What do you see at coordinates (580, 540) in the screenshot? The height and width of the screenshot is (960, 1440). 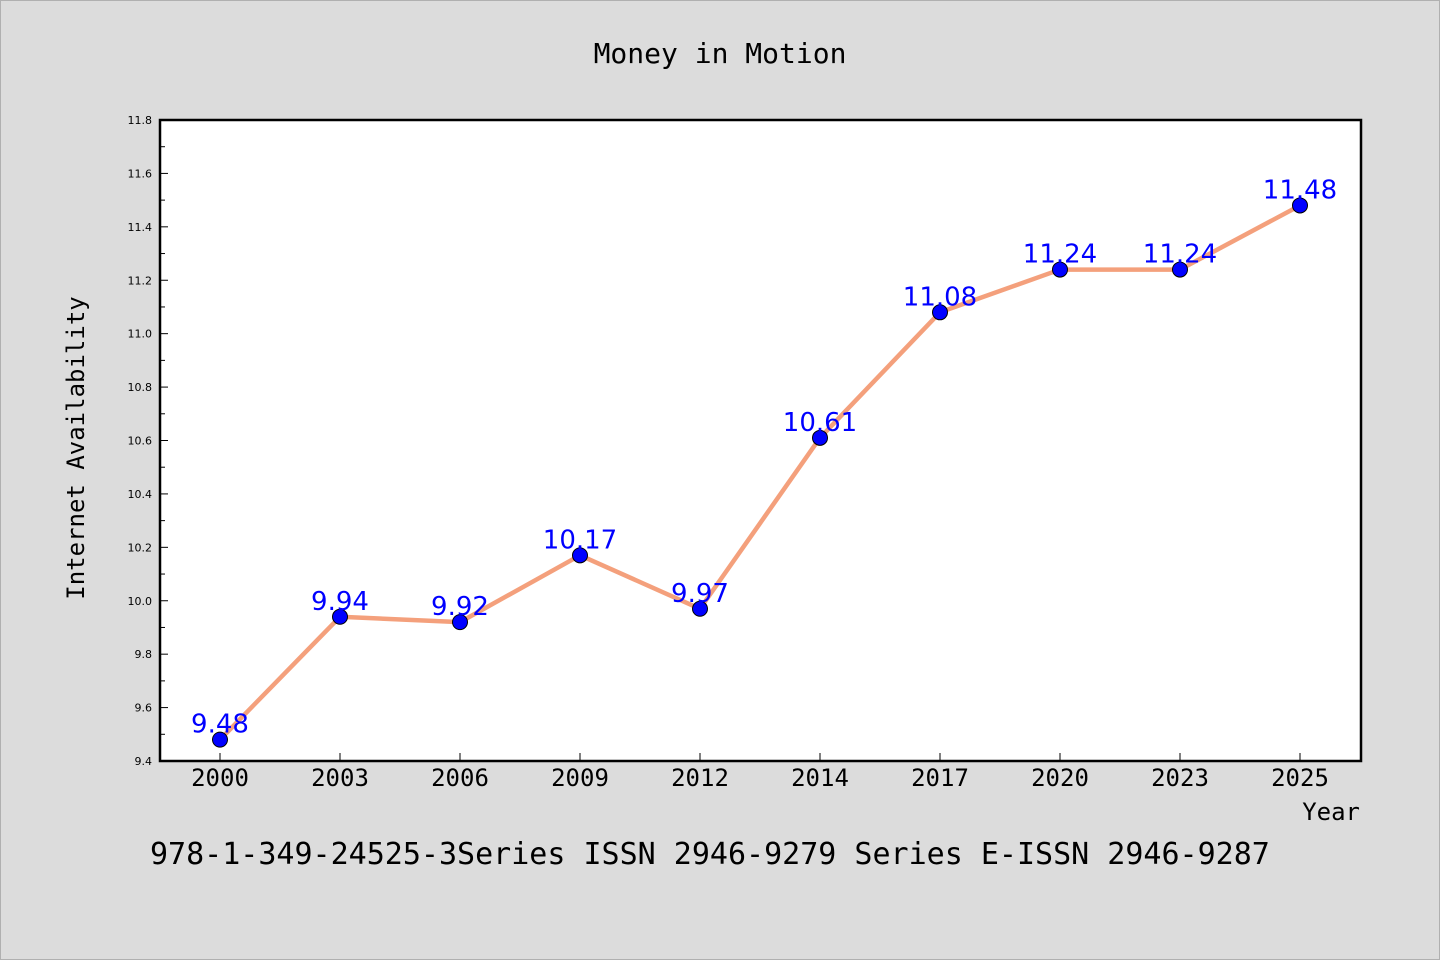 I see `data-label: 10.17` at bounding box center [580, 540].